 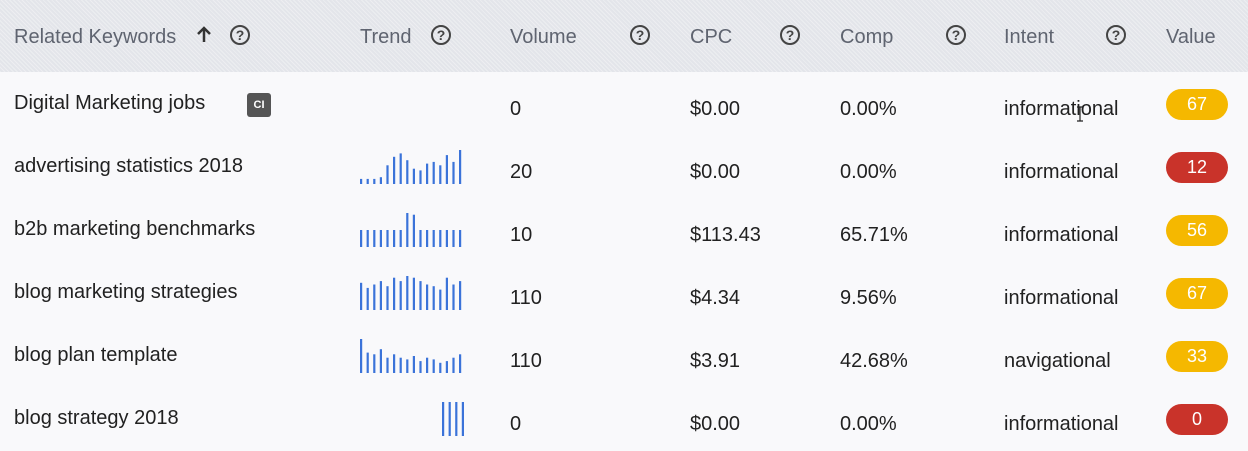 I want to click on value-badge: 67, so click(x=1197, y=104).